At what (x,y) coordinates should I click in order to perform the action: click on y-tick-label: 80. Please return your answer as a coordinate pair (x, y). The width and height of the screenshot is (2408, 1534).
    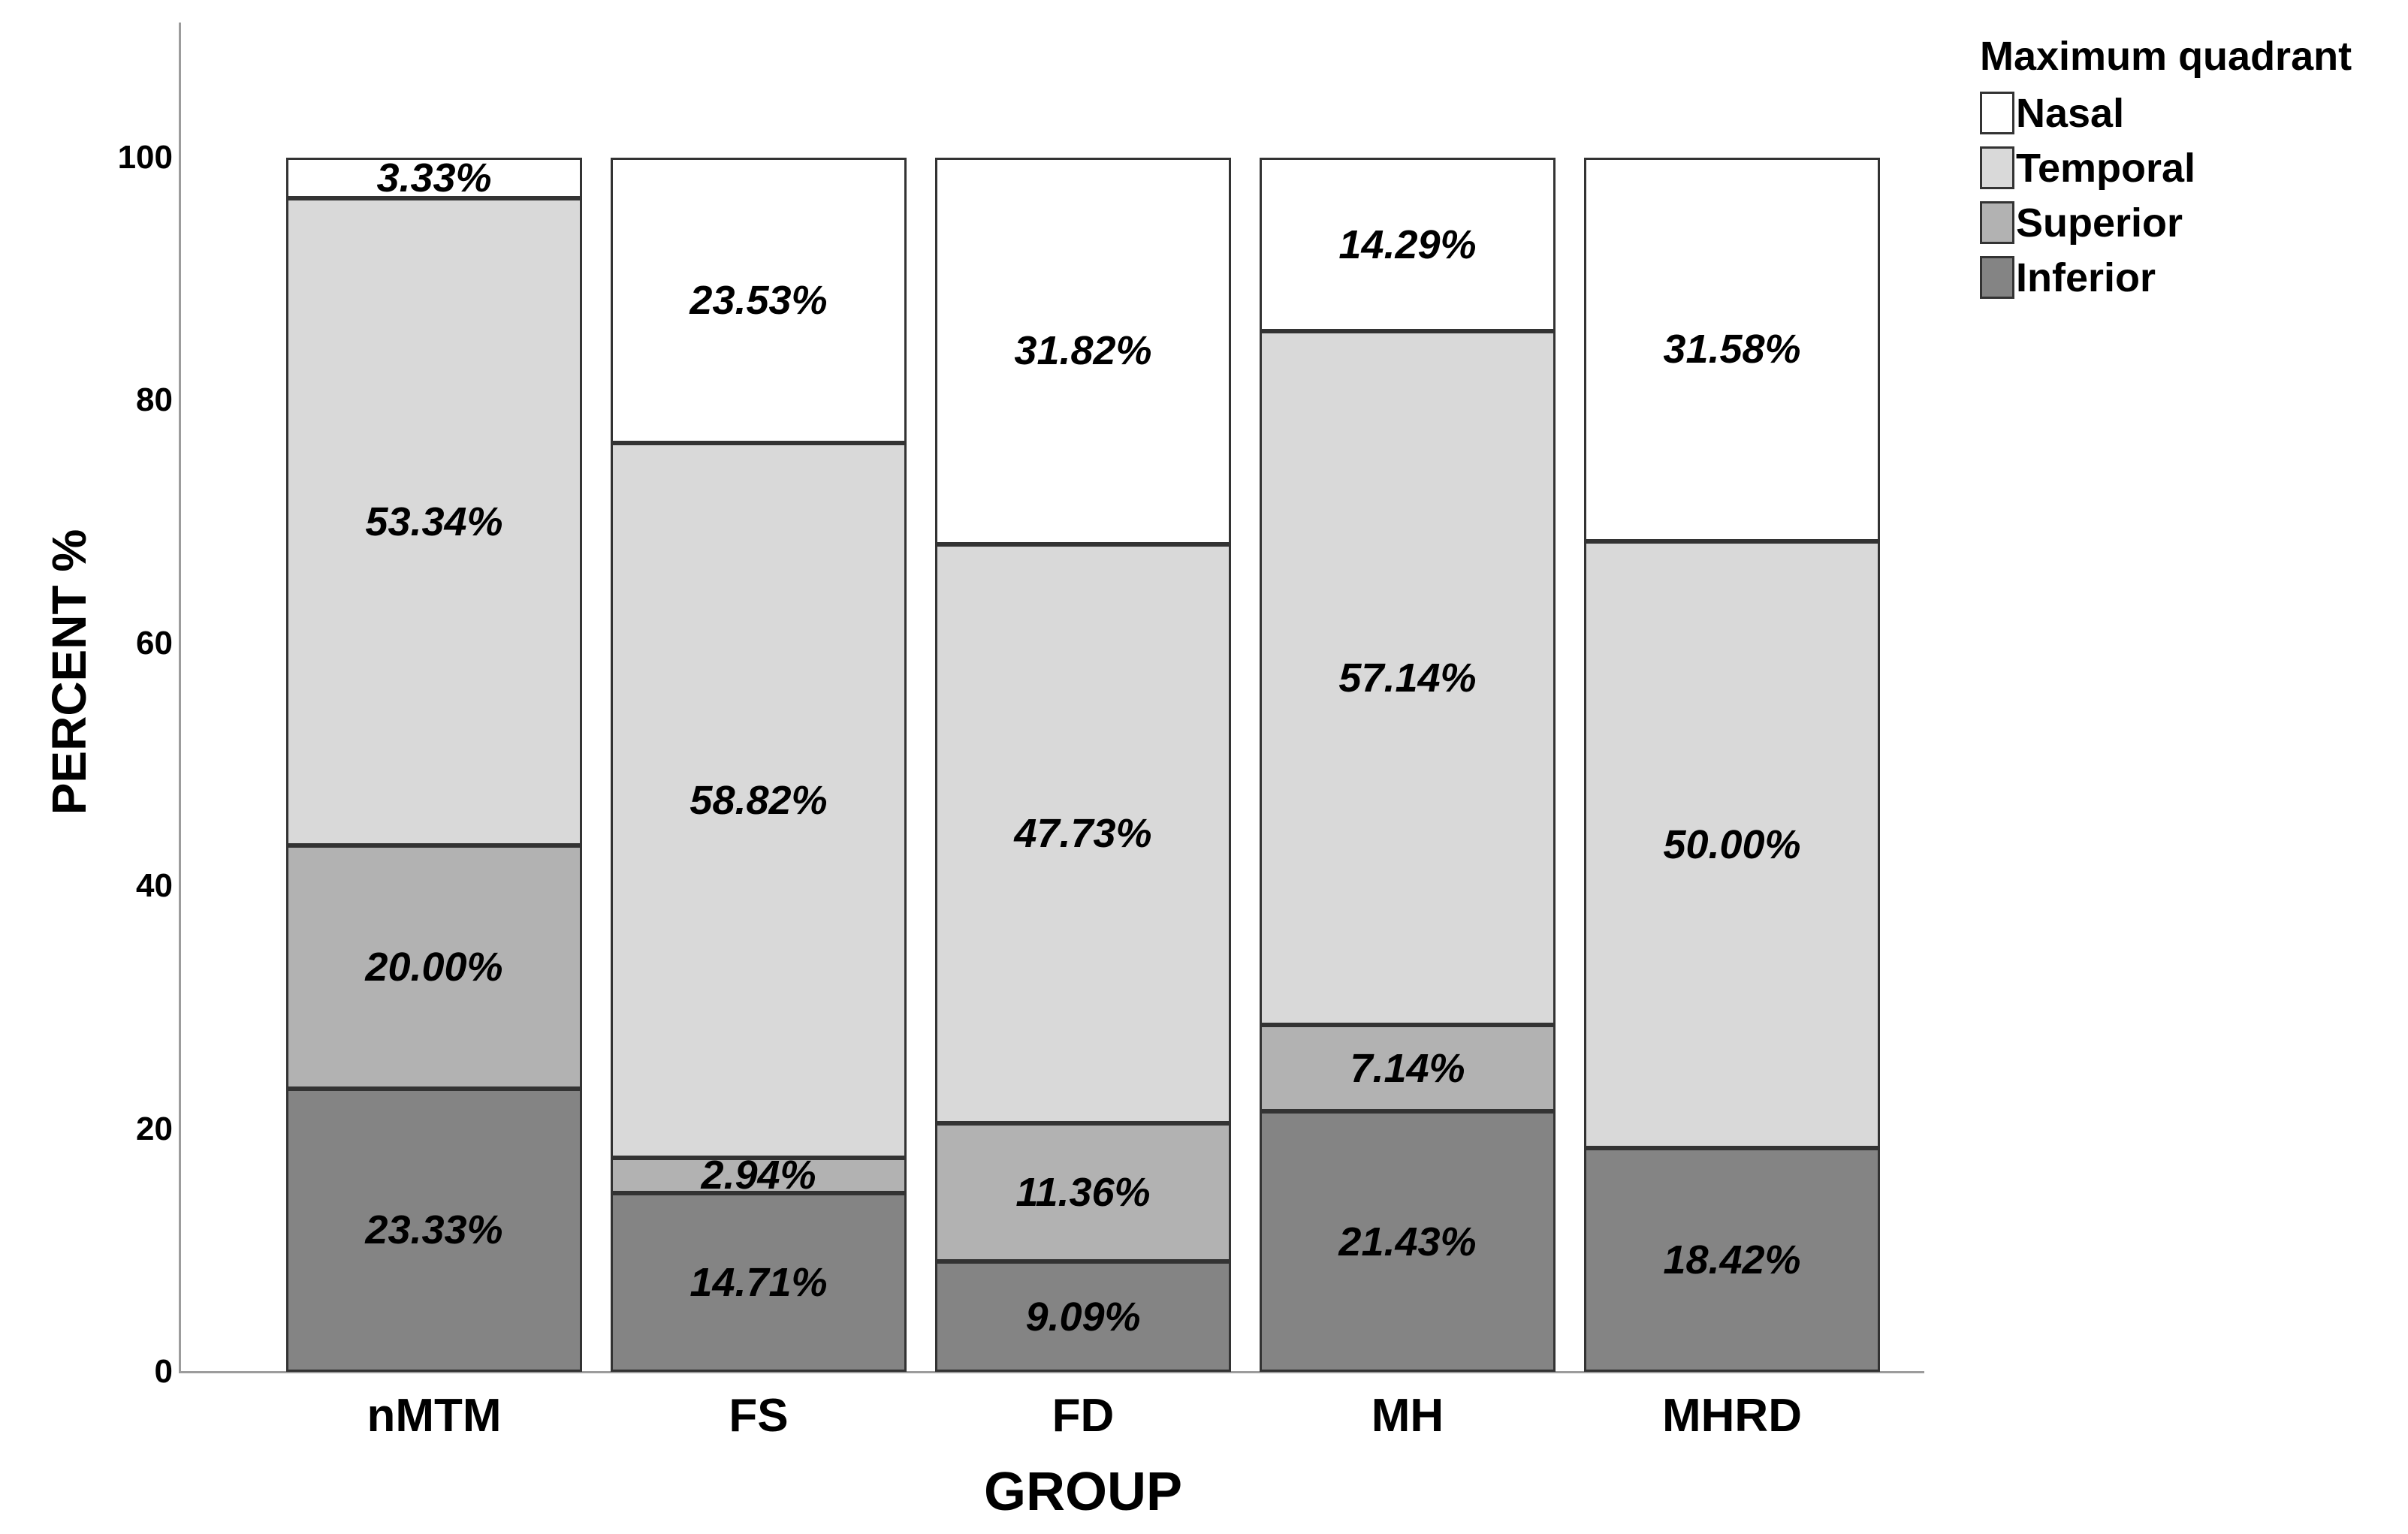
    Looking at the image, I should click on (154, 400).